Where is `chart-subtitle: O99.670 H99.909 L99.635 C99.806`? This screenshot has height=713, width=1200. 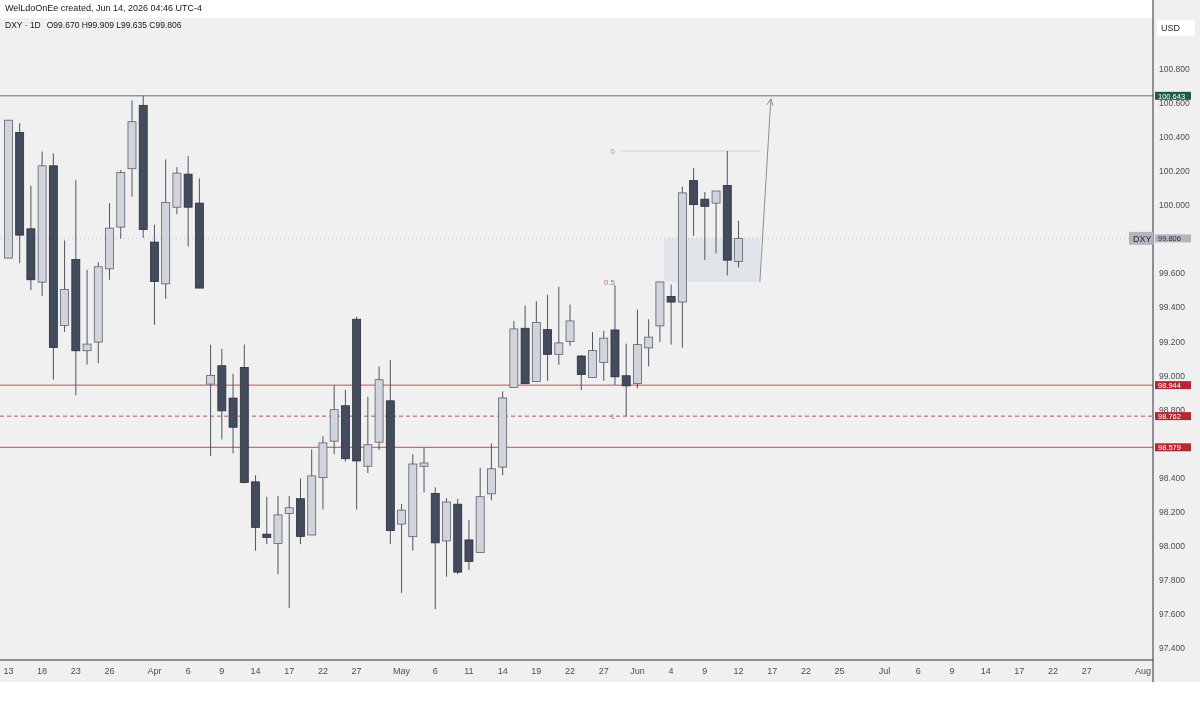
chart-subtitle: O99.670 H99.909 L99.635 C99.806 is located at coordinates (114, 25).